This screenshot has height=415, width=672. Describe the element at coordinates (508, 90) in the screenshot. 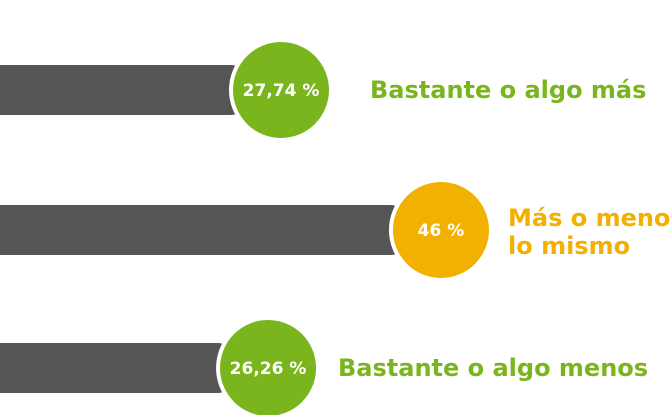

I see `category-label: Bastante o algo más` at that location.